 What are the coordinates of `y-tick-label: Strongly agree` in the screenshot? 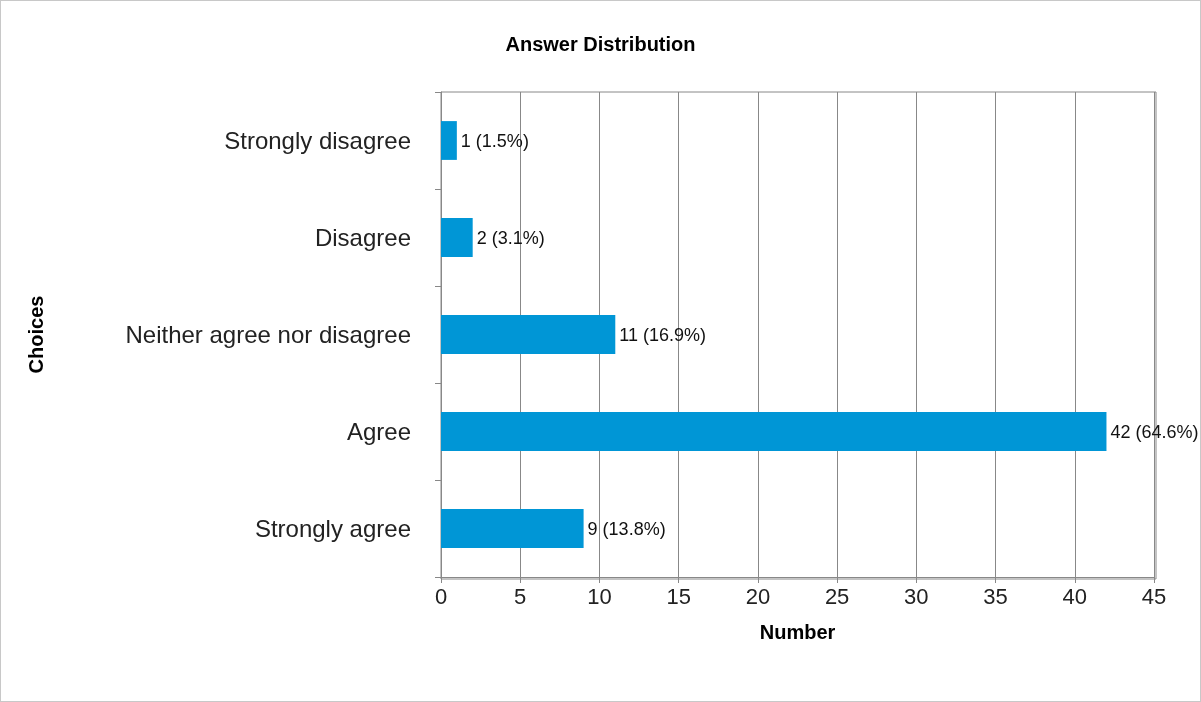 It's located at (332, 528).